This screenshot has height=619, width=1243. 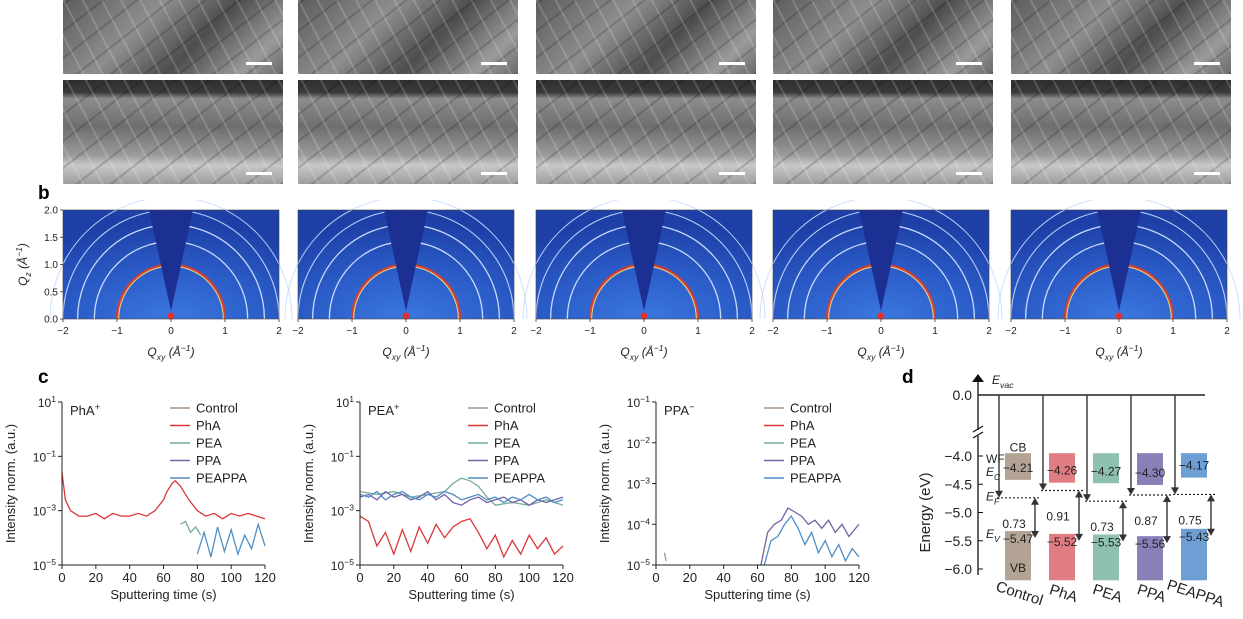 What do you see at coordinates (507, 443) in the screenshot?
I see `legend-label: PEA` at bounding box center [507, 443].